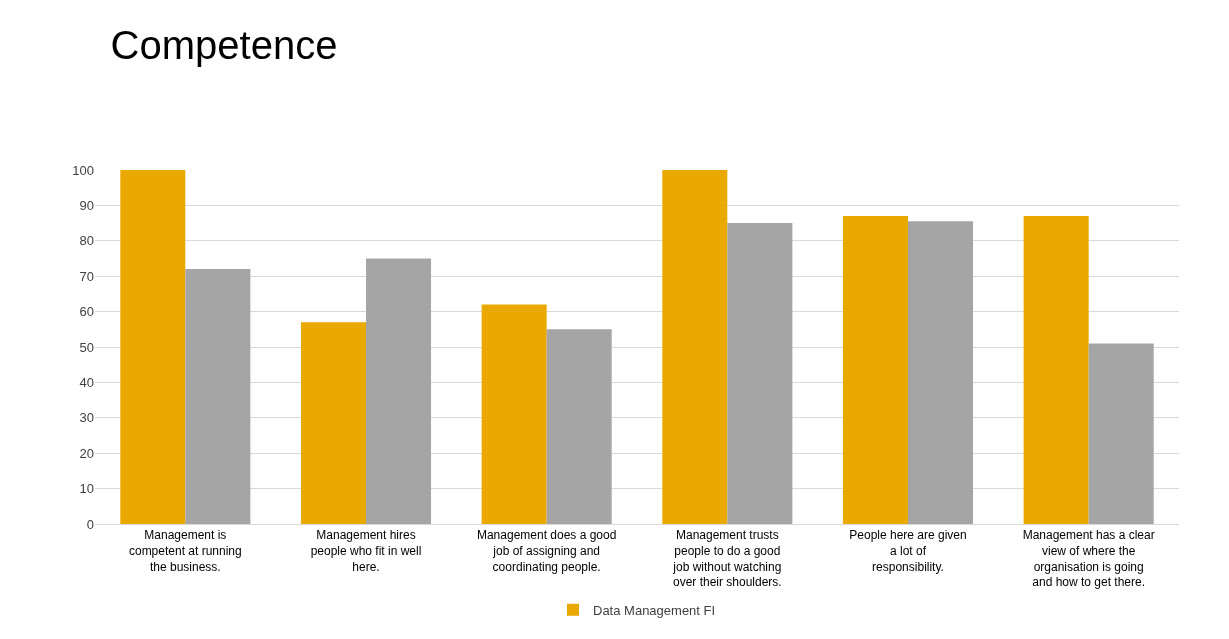  I want to click on y-tick-label: 0, so click(90, 524).